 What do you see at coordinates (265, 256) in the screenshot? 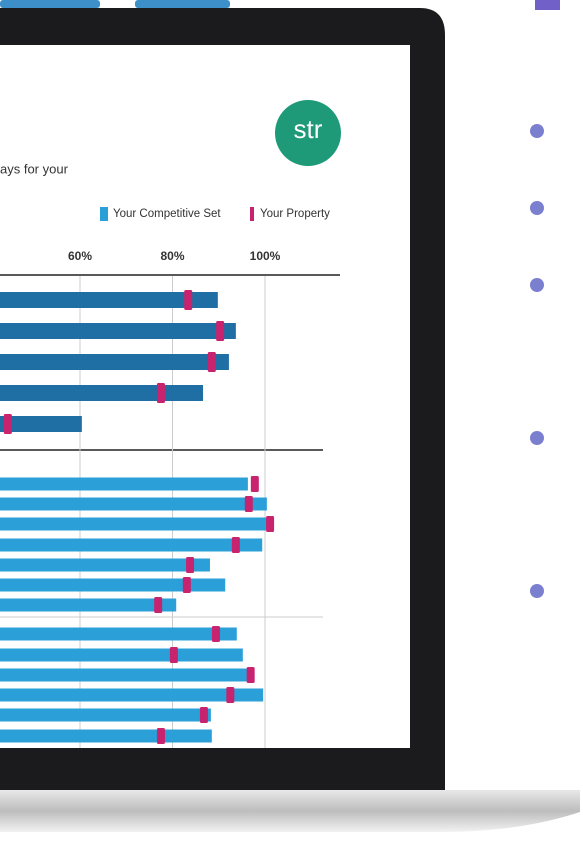
I see `x-tick-label: 100%` at bounding box center [265, 256].